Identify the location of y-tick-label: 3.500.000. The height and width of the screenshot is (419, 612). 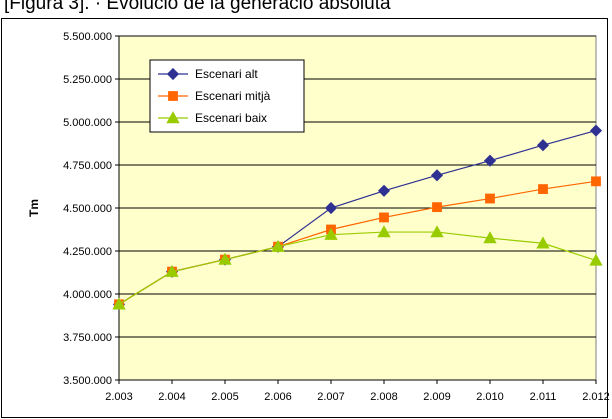
(87, 381).